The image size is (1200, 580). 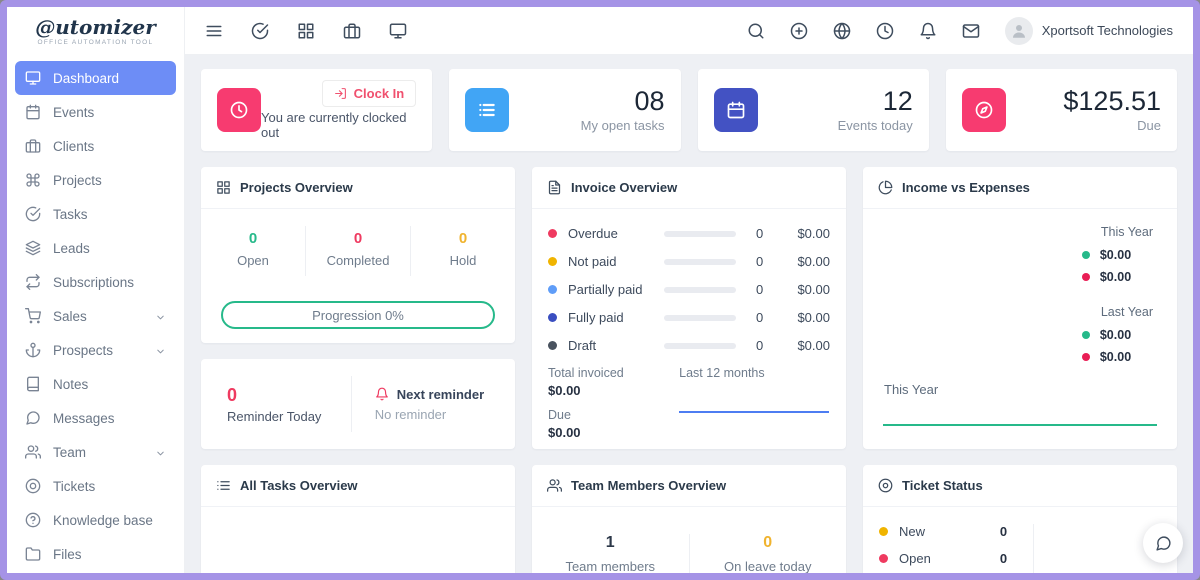 I want to click on clients-shortcut-icon, so click(x=352, y=31).